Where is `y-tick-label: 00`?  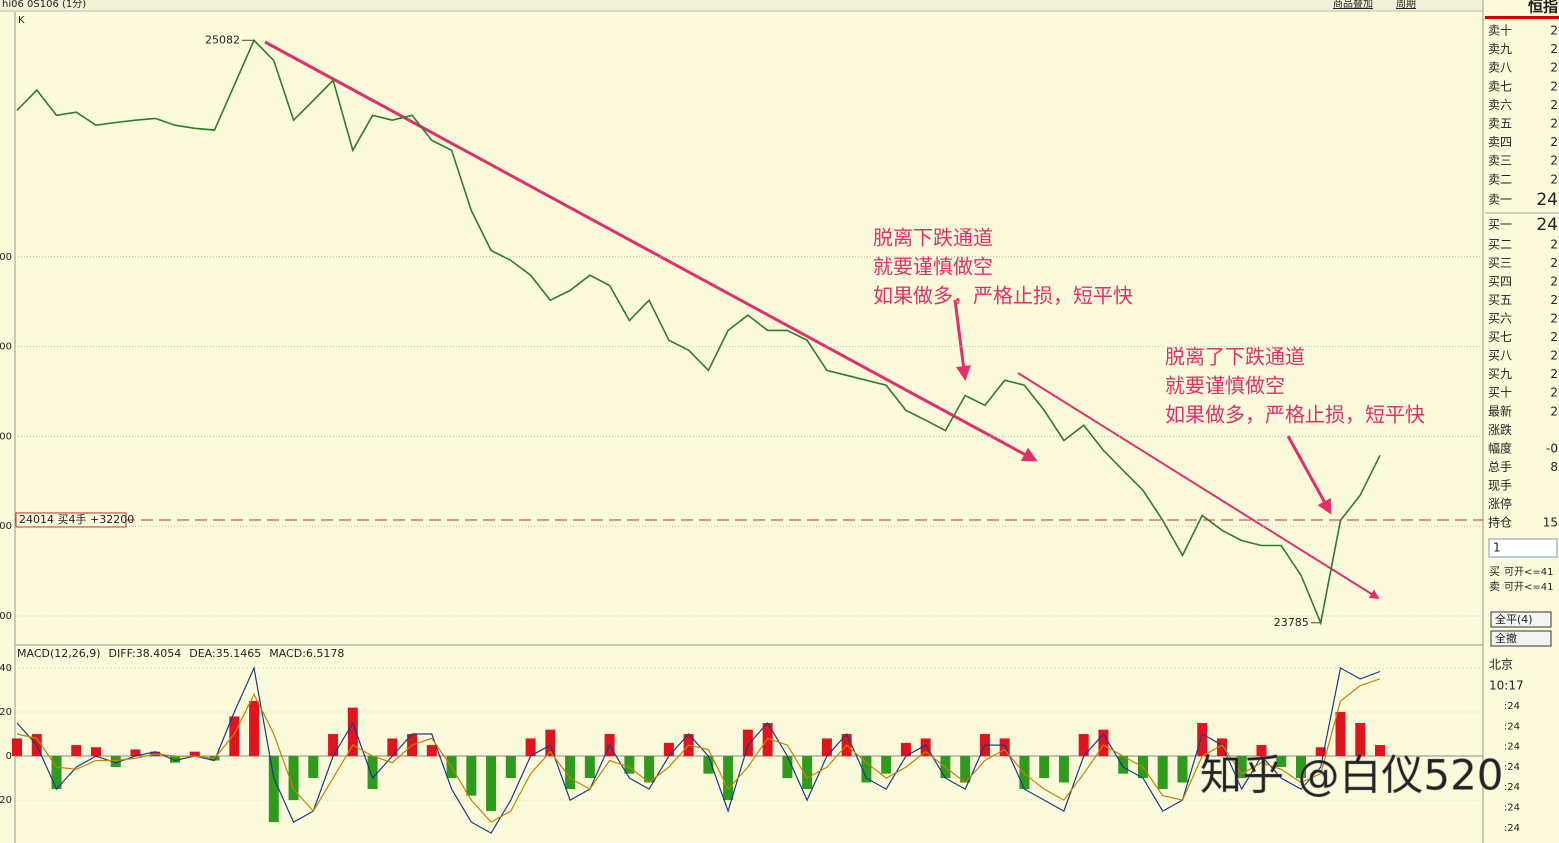 y-tick-label: 00 is located at coordinates (6, 257).